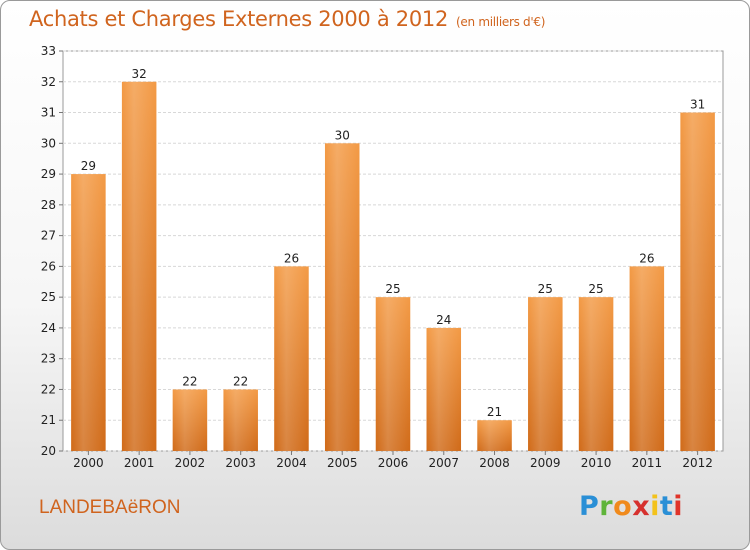 Image resolution: width=750 pixels, height=550 pixels. What do you see at coordinates (48, 113) in the screenshot?
I see `y-tick-label: 31` at bounding box center [48, 113].